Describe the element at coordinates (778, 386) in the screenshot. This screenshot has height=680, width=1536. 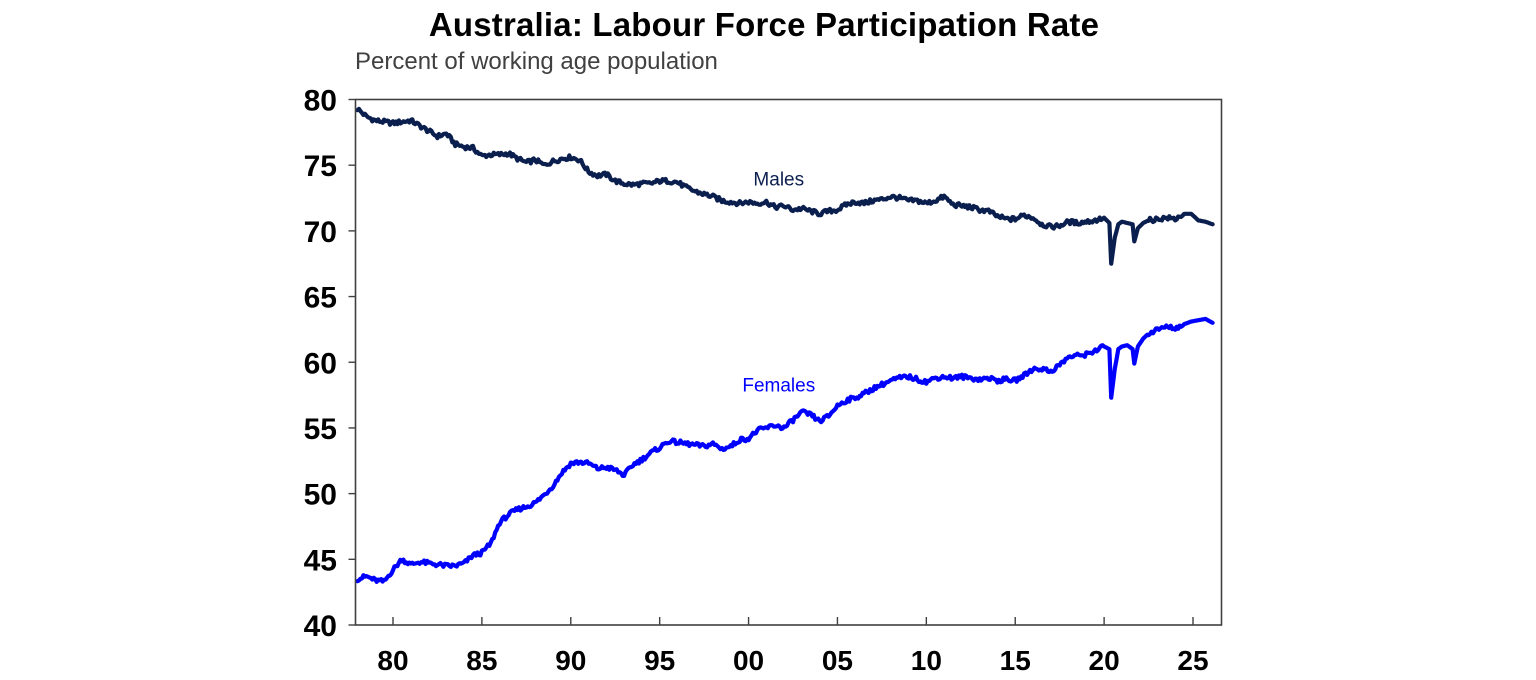
I see `series-label-females: Females` at that location.